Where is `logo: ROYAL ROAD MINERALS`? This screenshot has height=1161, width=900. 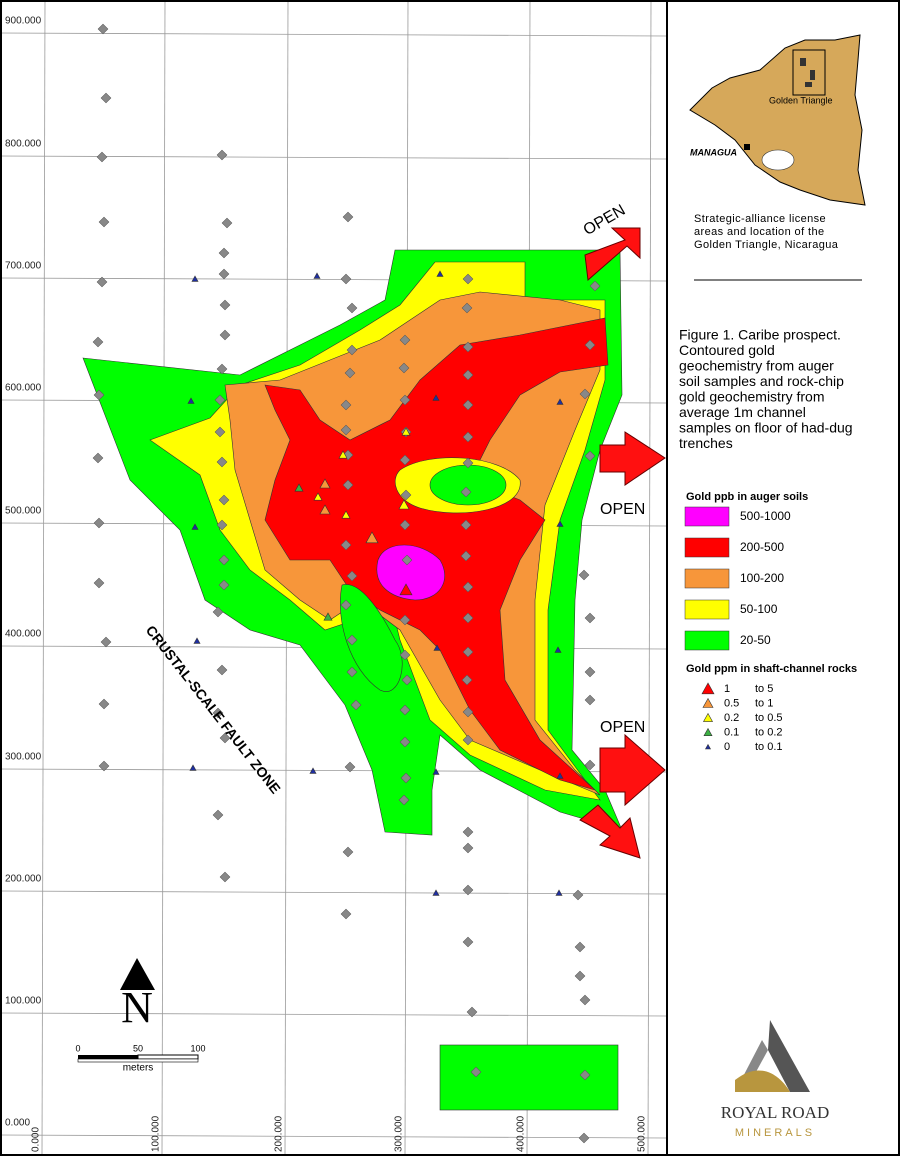 logo: ROYAL ROAD MINERALS is located at coordinates (775, 1079).